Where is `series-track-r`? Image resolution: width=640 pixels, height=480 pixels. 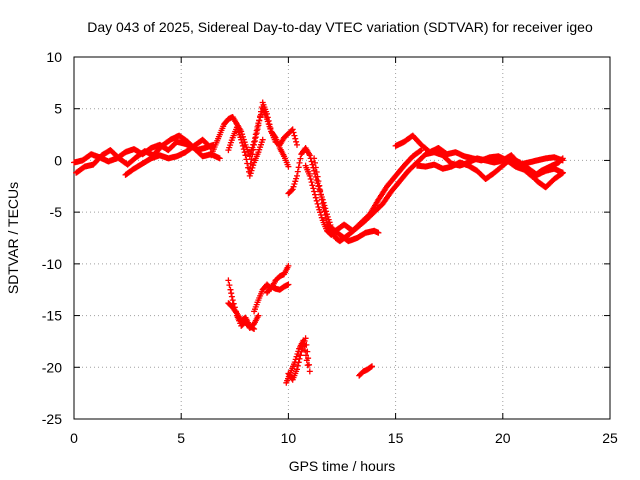
series-track-r is located at coordinates (299, 359).